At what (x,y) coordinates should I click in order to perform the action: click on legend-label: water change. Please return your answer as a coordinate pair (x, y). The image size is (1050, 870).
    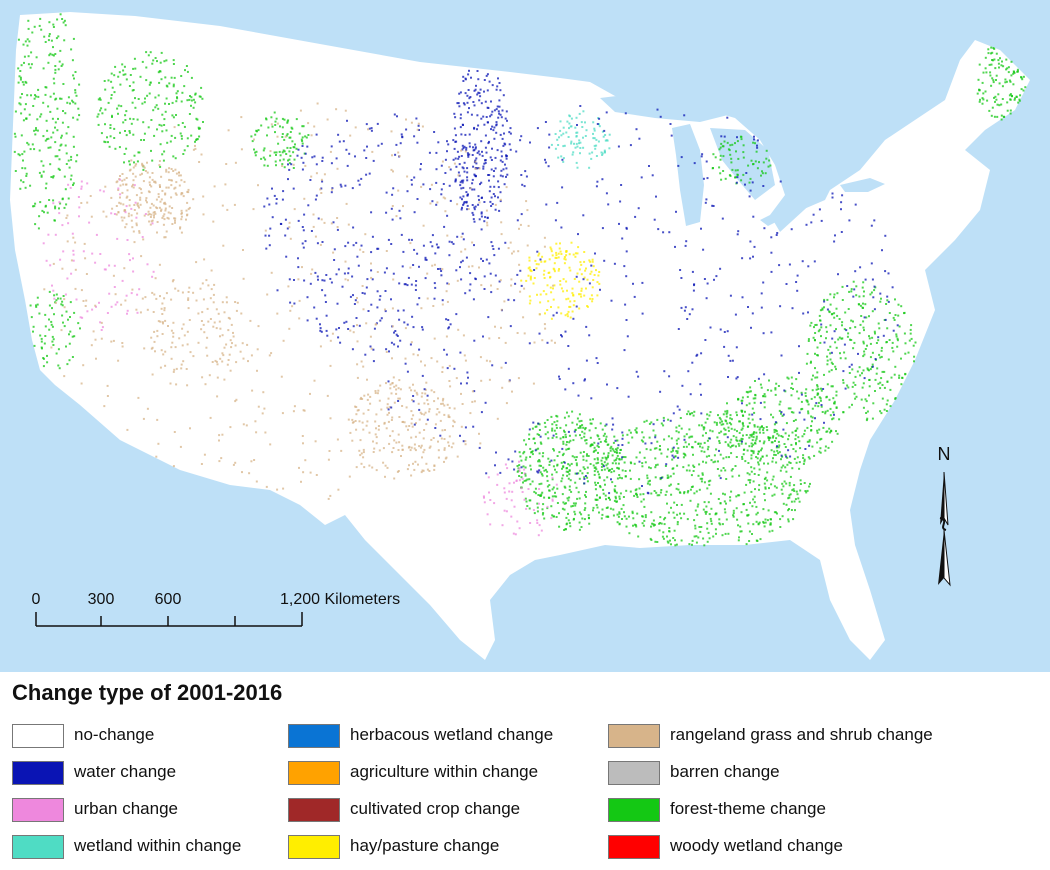
    Looking at the image, I should click on (125, 772).